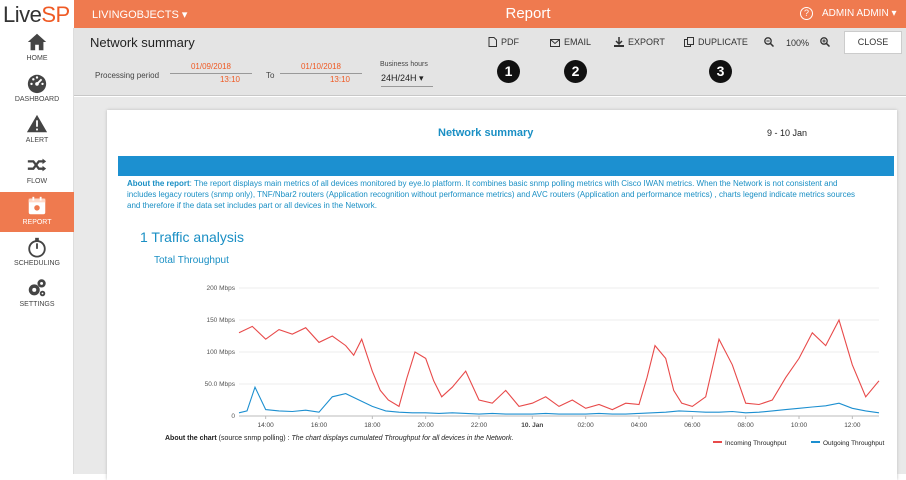  Describe the element at coordinates (37, 42) in the screenshot. I see `home-icon` at that location.